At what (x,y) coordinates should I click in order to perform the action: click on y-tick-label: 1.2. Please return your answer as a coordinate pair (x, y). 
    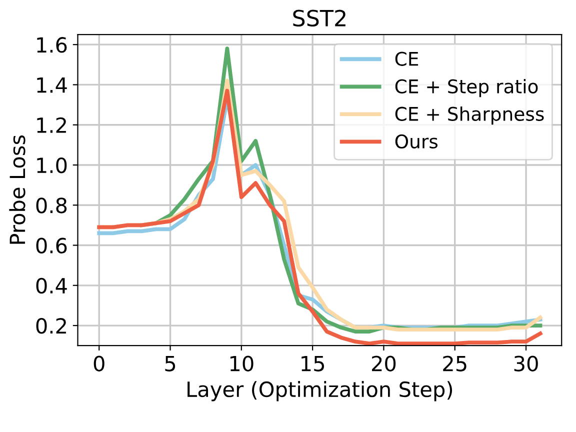
    Looking at the image, I should click on (51, 125).